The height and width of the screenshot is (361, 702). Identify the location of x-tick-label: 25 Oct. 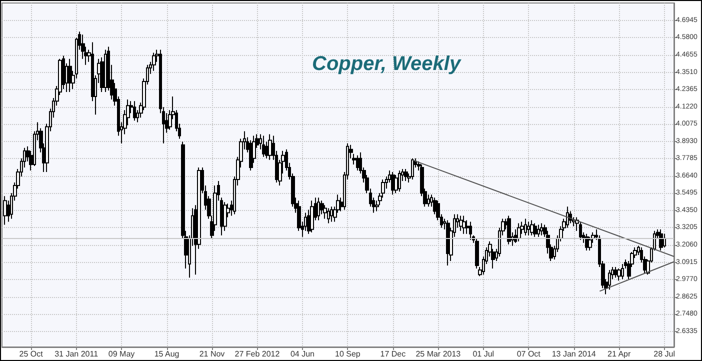
(31, 354).